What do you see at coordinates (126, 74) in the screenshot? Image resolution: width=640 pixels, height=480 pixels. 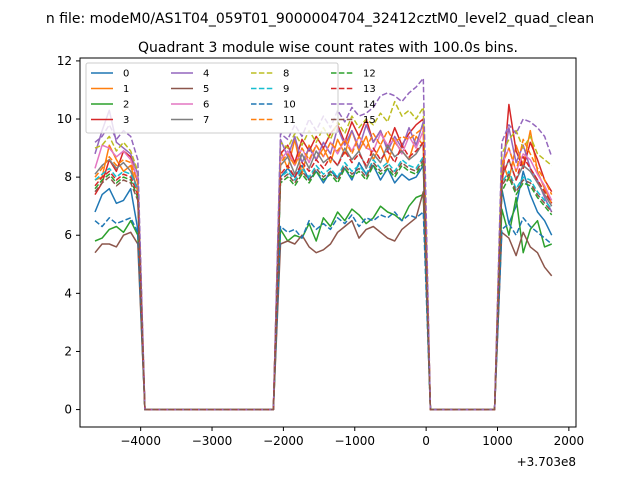 I see `legend-label-0: 0` at bounding box center [126, 74].